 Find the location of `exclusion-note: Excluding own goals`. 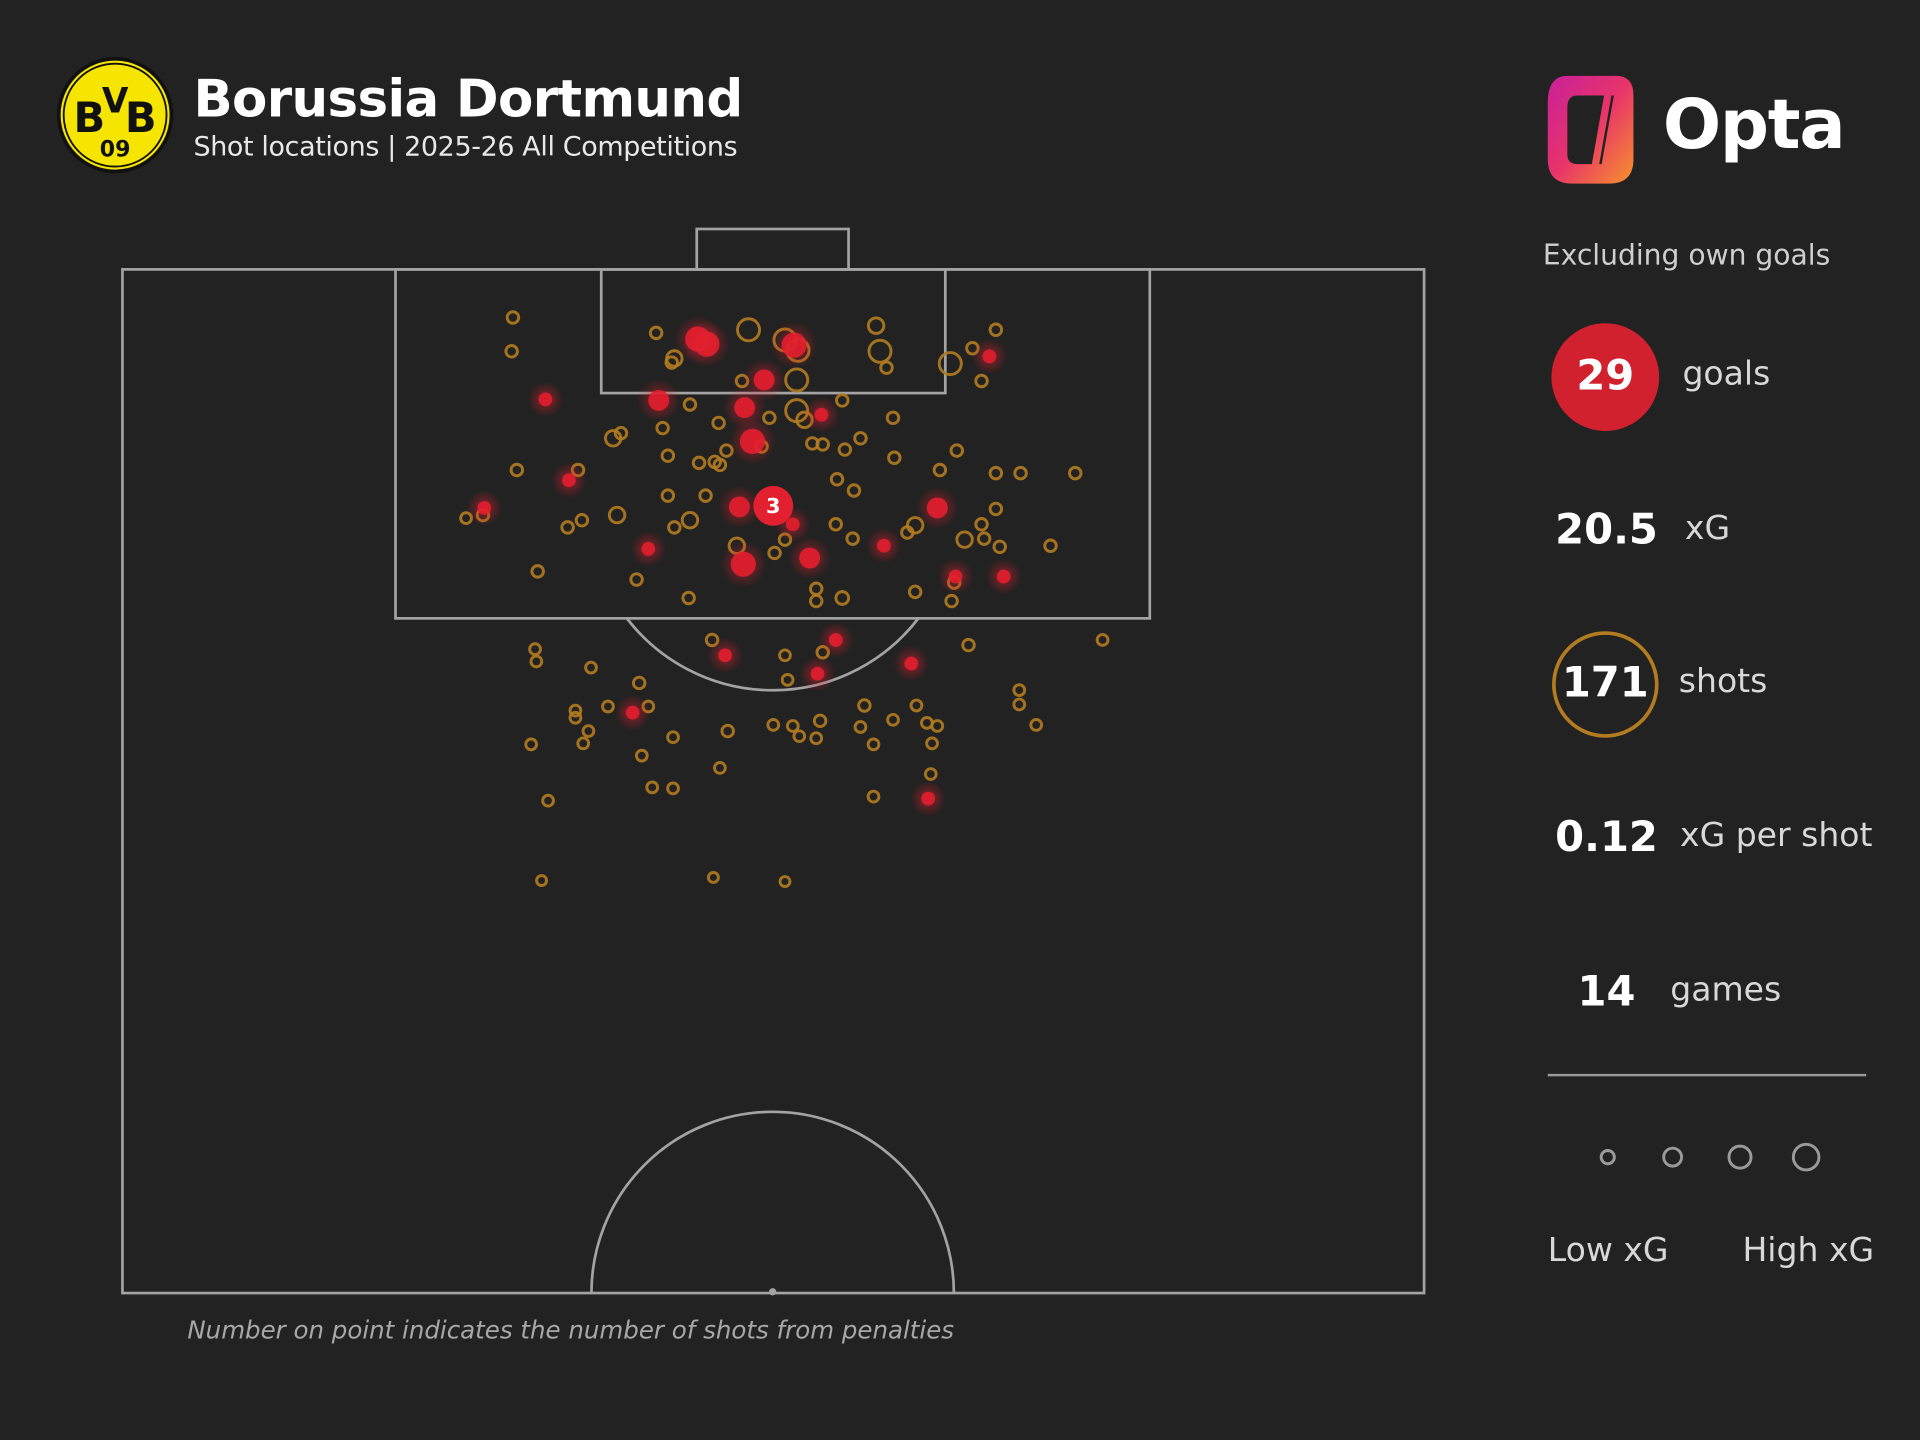

exclusion-note: Excluding own goals is located at coordinates (1686, 256).